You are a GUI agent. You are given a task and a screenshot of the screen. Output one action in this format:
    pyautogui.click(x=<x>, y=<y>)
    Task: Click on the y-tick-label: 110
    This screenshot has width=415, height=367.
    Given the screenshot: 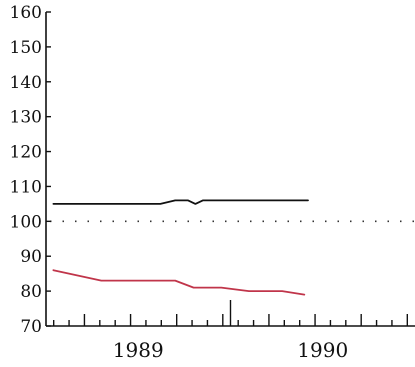 What is the action you would take?
    pyautogui.click(x=26, y=187)
    